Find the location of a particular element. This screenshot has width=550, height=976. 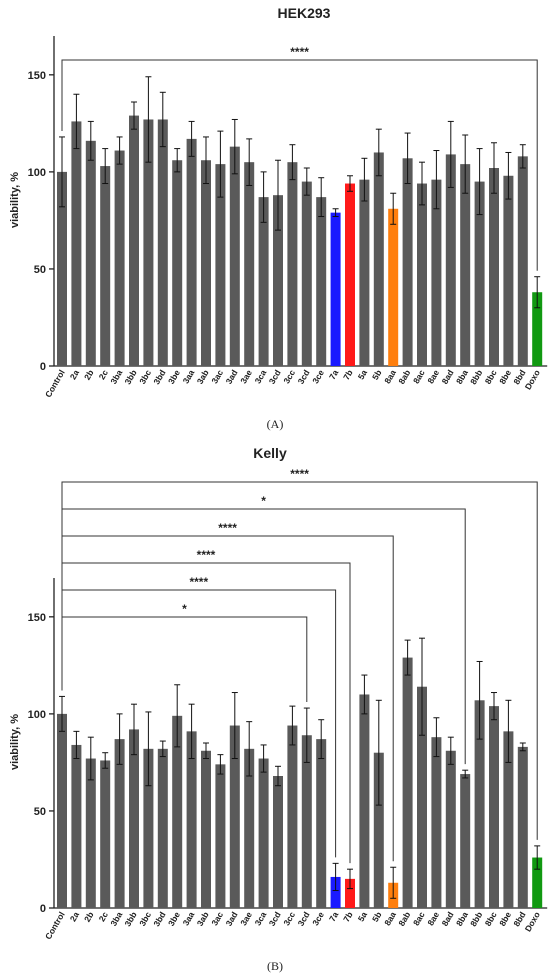

y-tick-label: 0 is located at coordinates (43, 367).